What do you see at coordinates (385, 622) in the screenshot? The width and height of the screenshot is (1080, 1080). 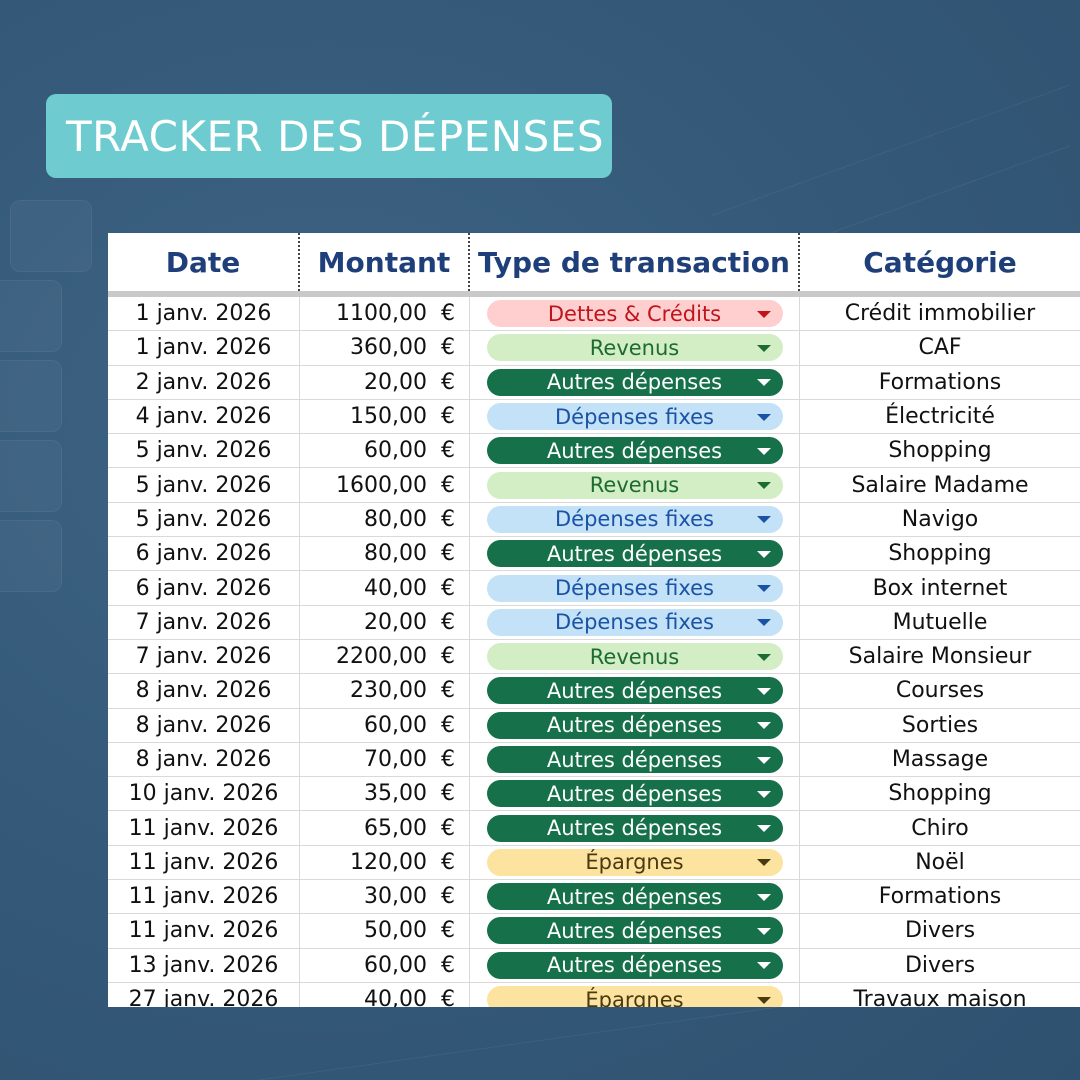 I see `amount-cell: 20,00 €` at bounding box center [385, 622].